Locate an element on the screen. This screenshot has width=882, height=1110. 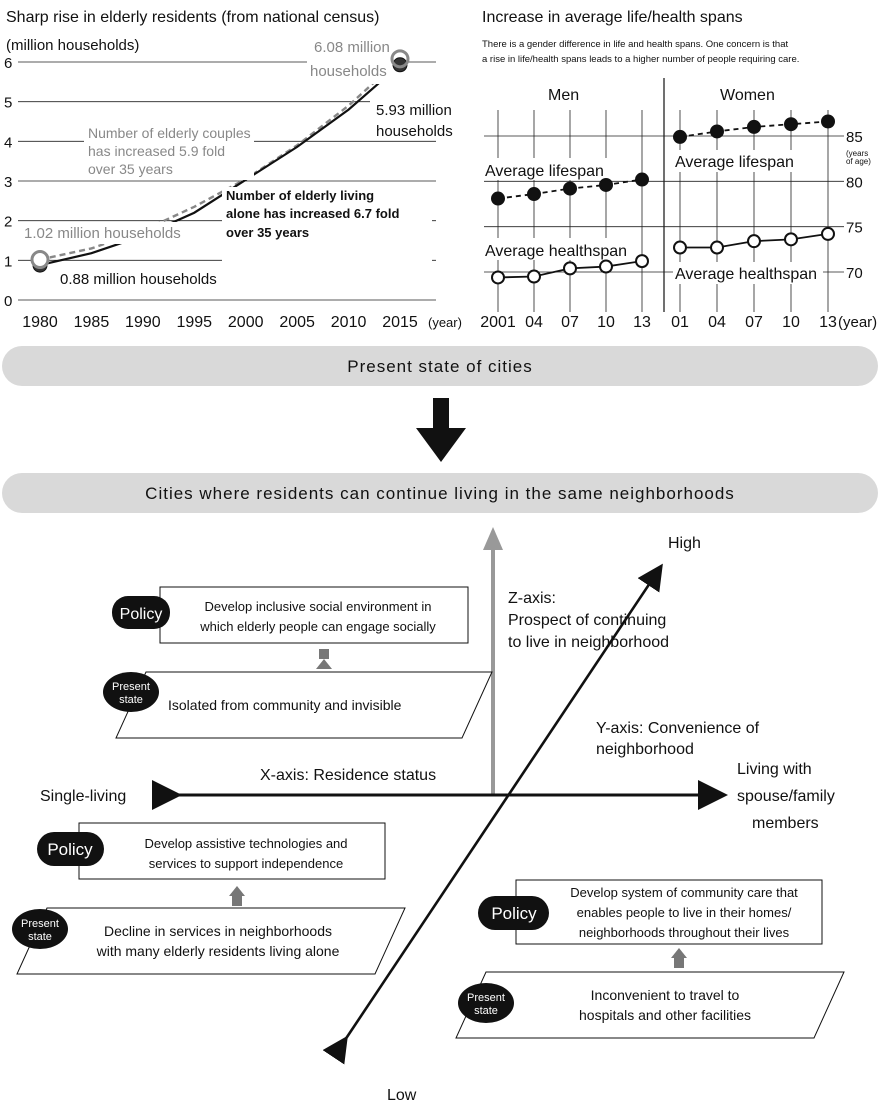
chart1-series is located at coordinates (220, 162).